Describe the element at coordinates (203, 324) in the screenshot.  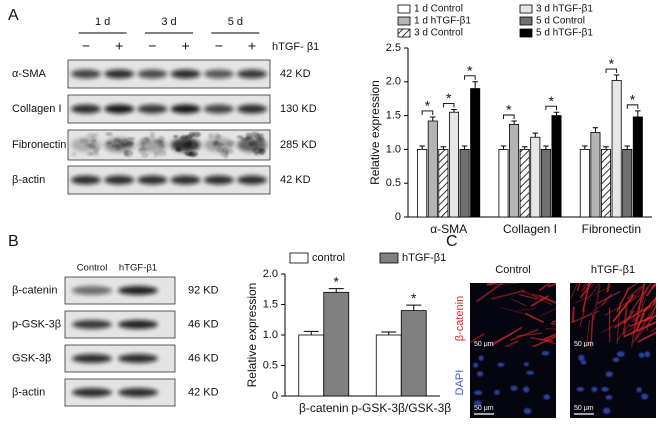
I see `size-label: 46 KD` at that location.